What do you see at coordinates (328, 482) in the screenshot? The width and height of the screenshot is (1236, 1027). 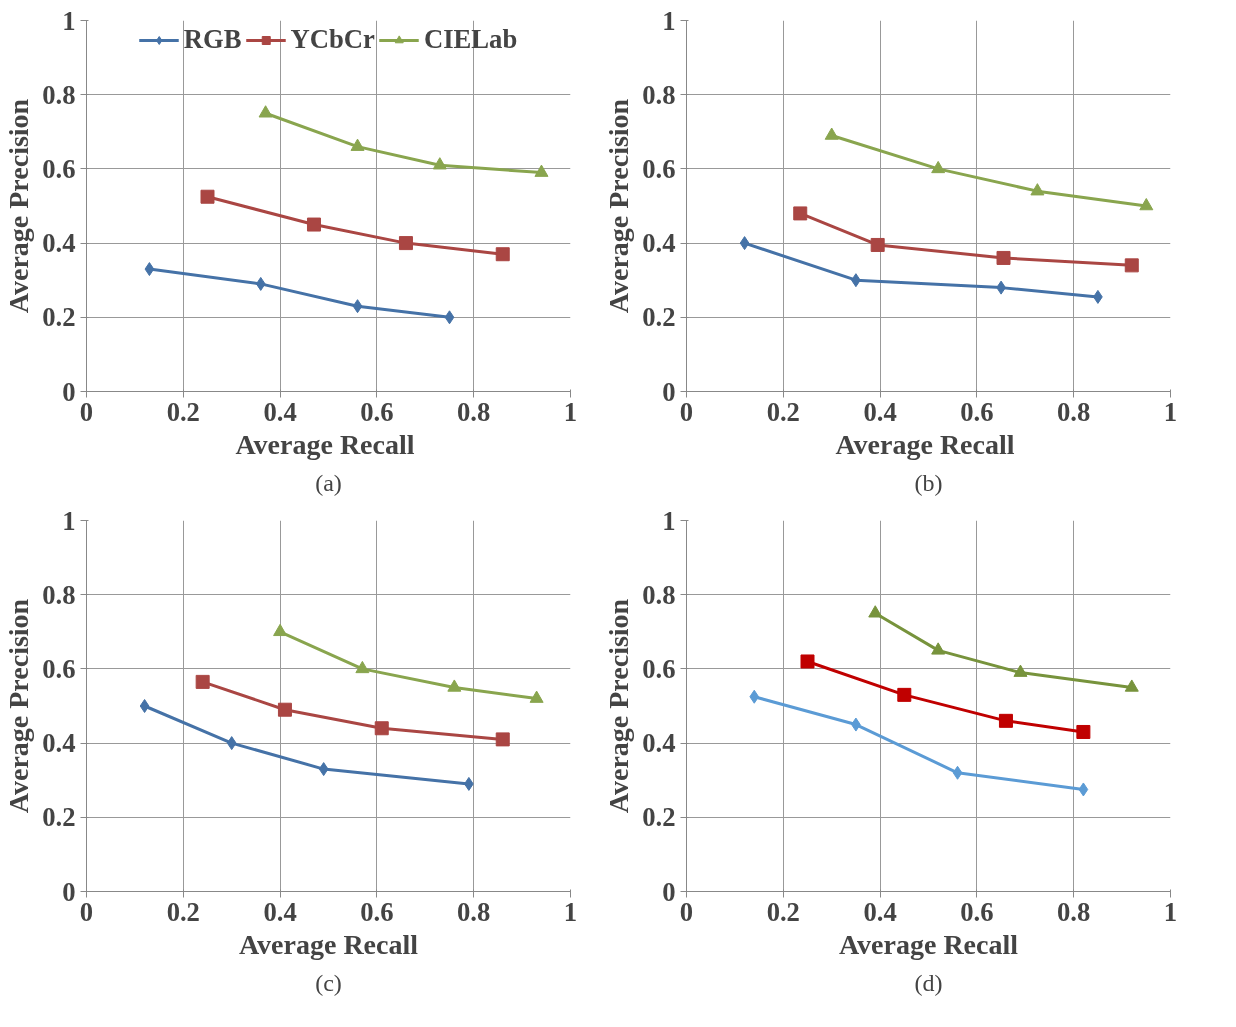 I see `text: (a)` at bounding box center [328, 482].